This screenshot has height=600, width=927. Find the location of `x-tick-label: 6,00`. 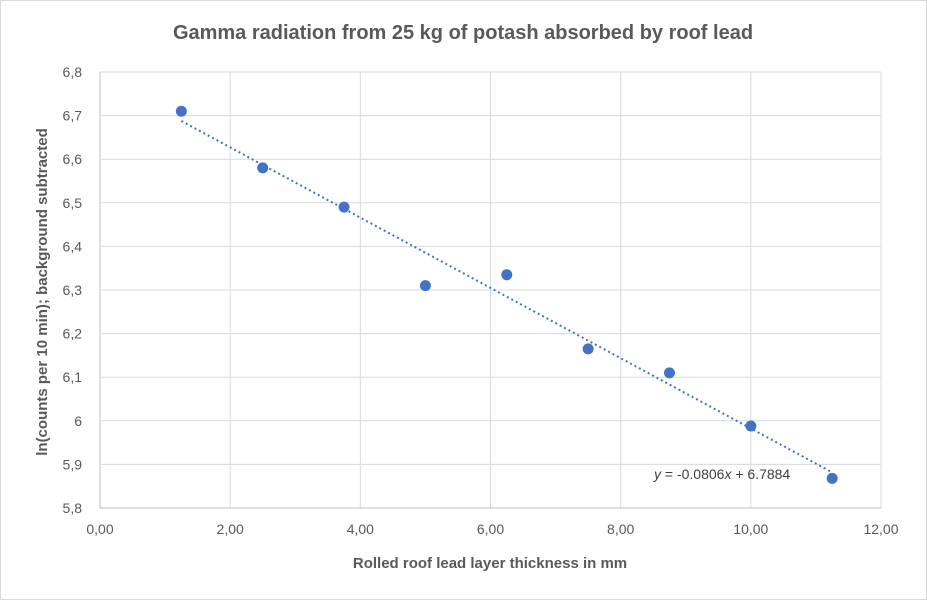

x-tick-label: 6,00 is located at coordinates (490, 529).